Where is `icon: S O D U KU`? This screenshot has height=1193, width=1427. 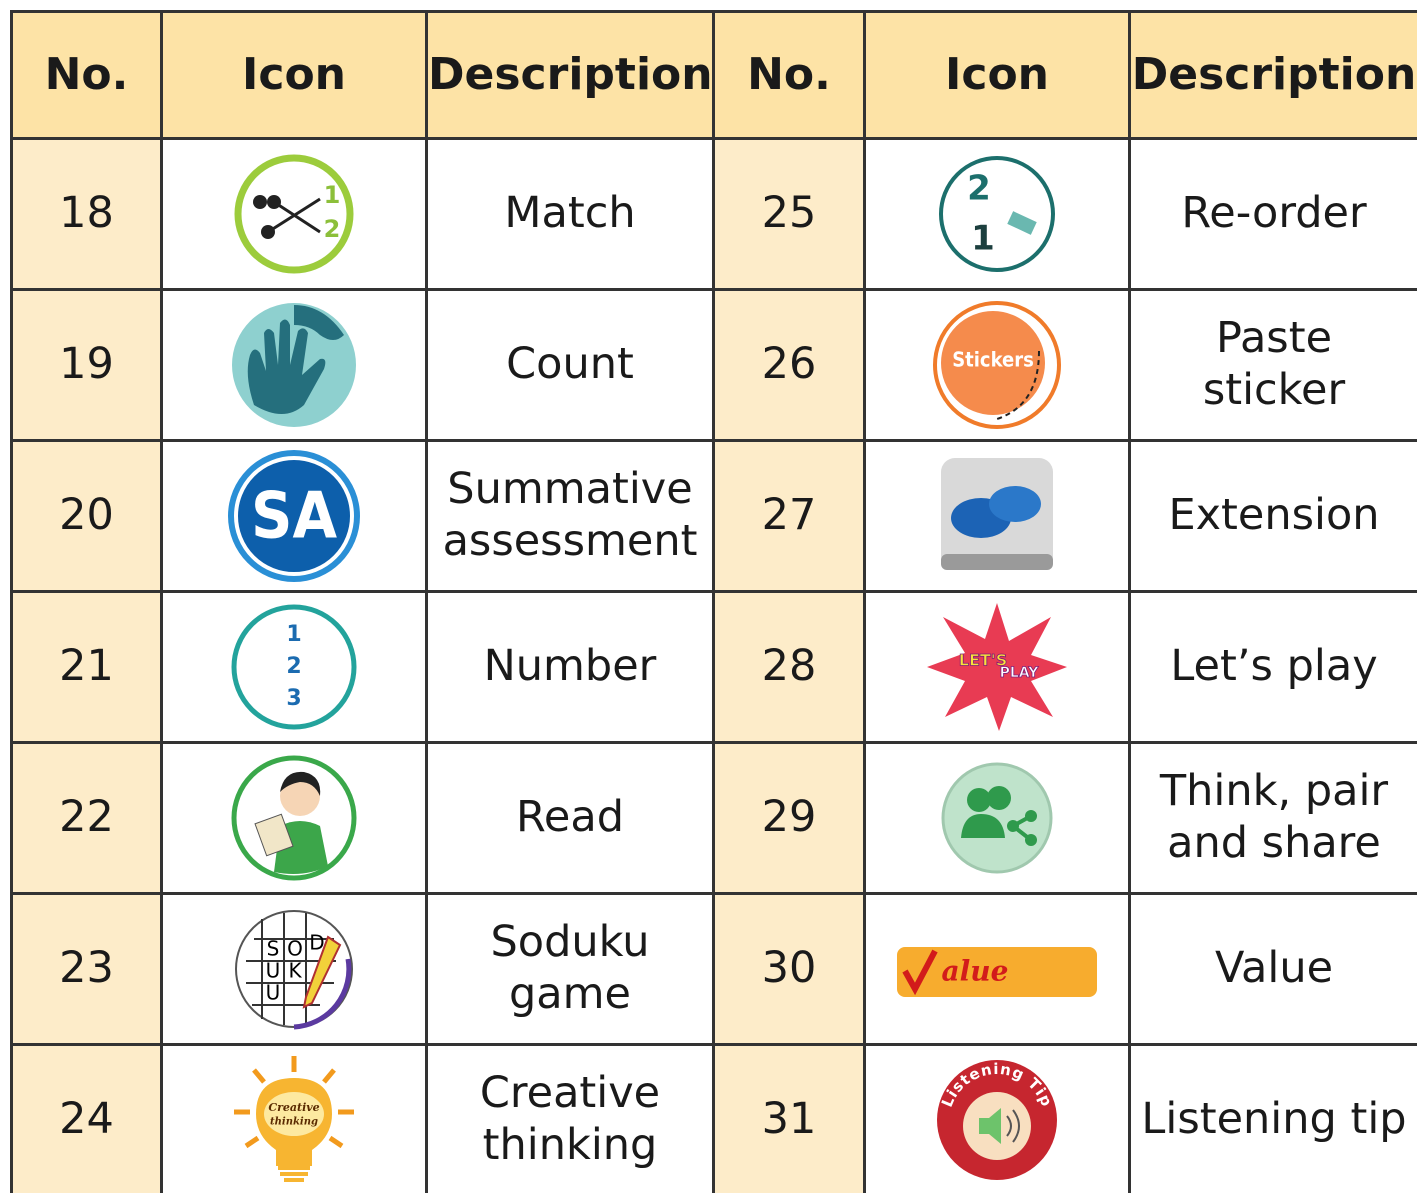
icon: S O D U KU is located at coordinates (294, 970).